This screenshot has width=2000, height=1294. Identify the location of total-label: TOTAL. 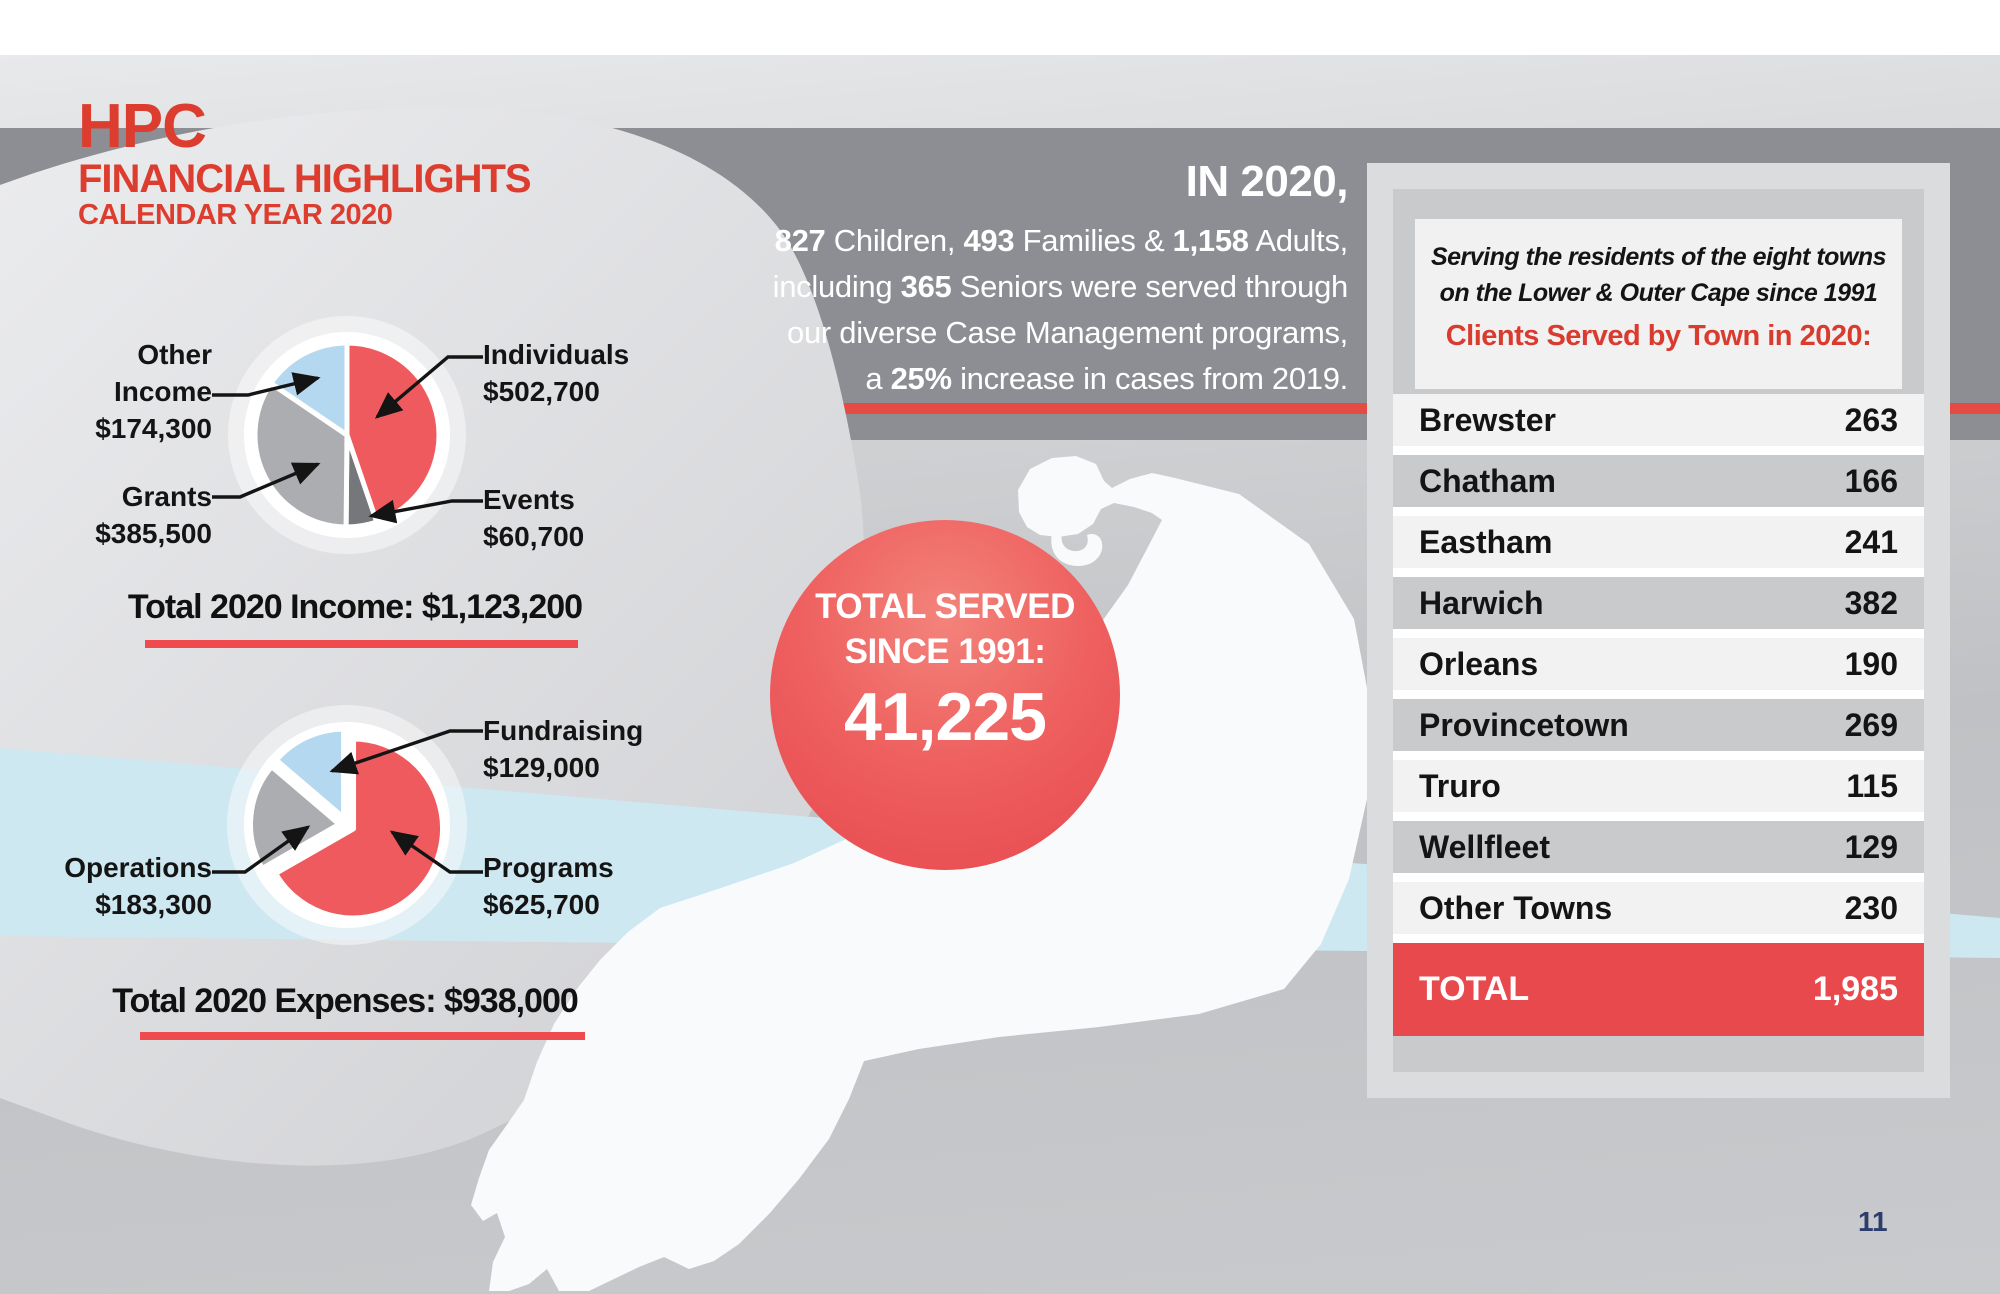
(1474, 989).